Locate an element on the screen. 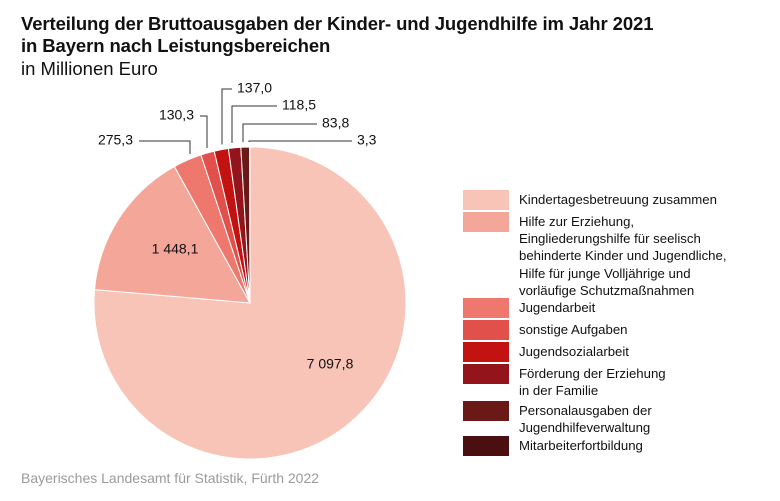 The image size is (780, 501). leader-line-förderung-der-erziehung-in-der-familie is located at coordinates (254, 124).